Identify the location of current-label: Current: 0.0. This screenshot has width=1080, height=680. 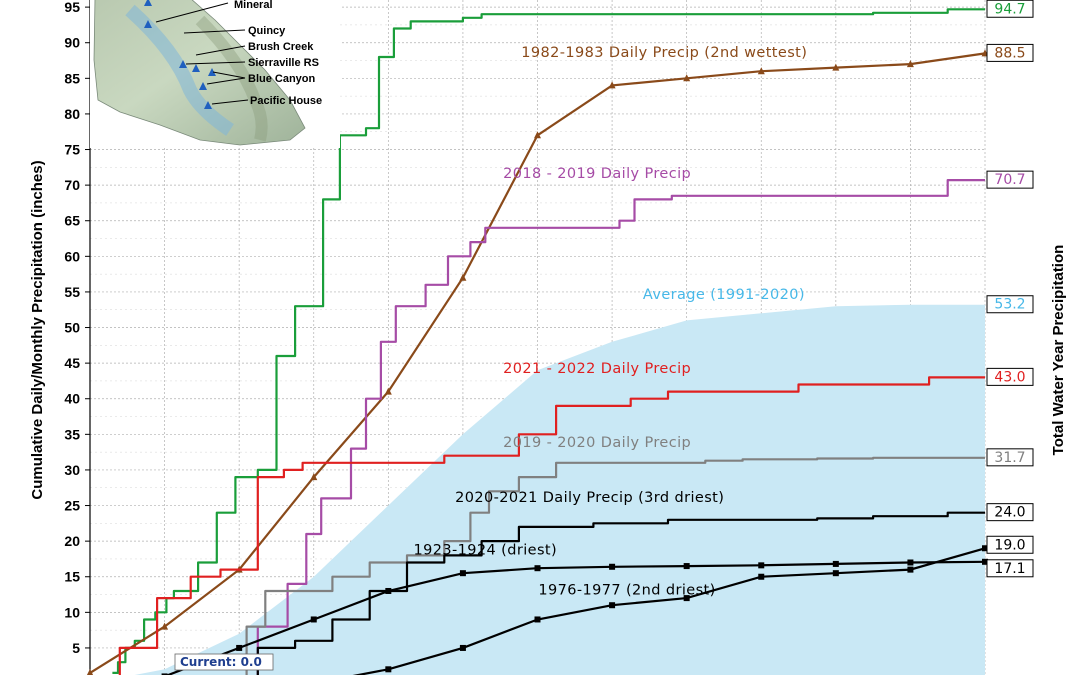
(224, 662).